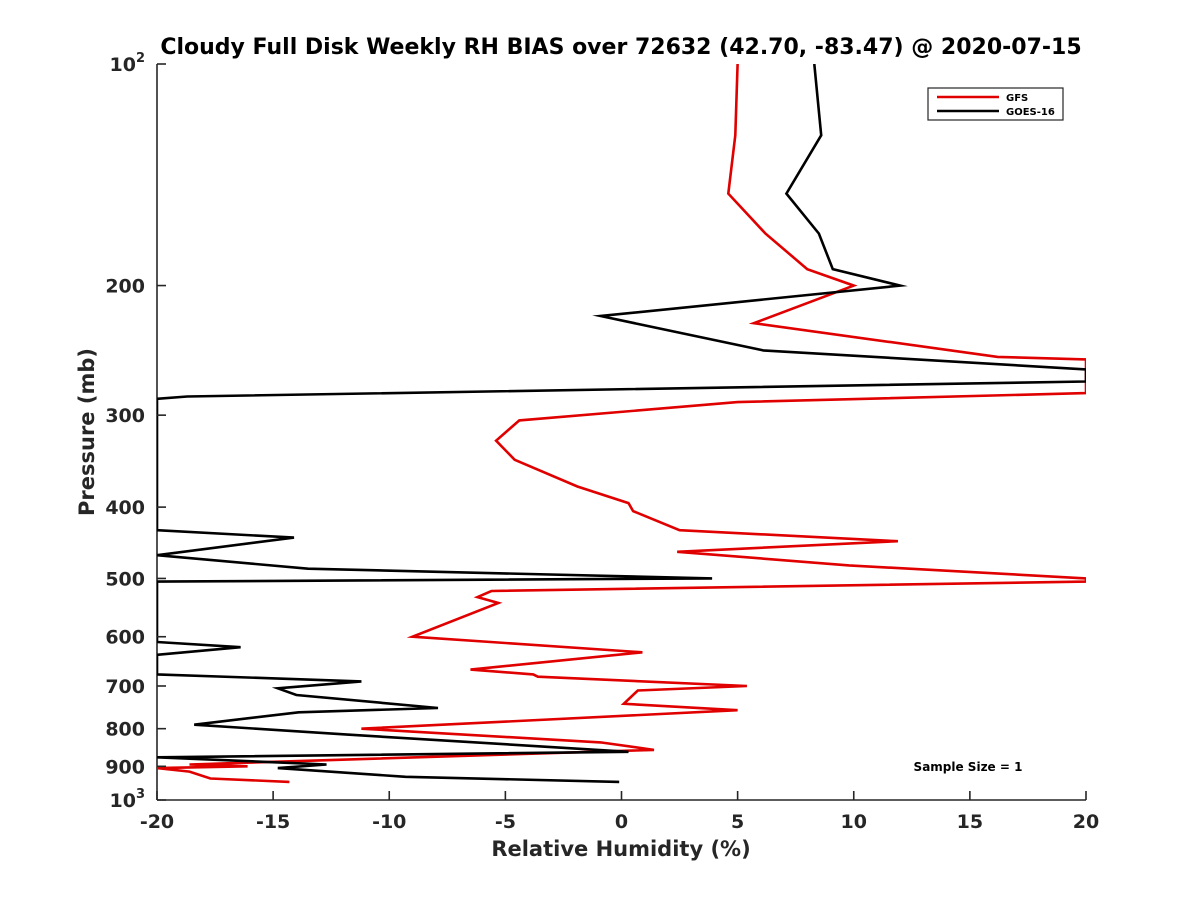  What do you see at coordinates (737, 822) in the screenshot?
I see `x-tick-label: 5` at bounding box center [737, 822].